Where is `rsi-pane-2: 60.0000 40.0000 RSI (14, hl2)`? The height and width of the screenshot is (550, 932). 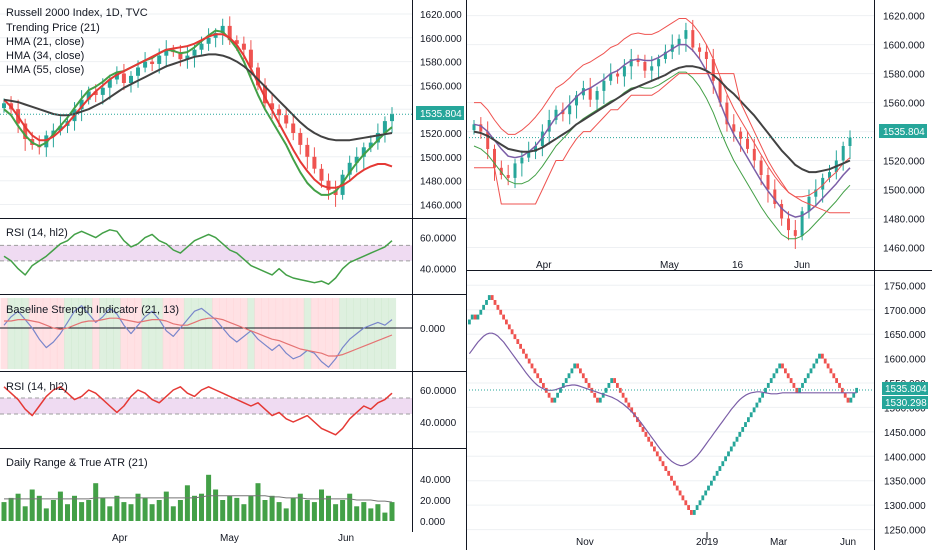 rsi-pane-2: 60.0000 40.0000 RSI (14, hl2) is located at coordinates (228, 408).